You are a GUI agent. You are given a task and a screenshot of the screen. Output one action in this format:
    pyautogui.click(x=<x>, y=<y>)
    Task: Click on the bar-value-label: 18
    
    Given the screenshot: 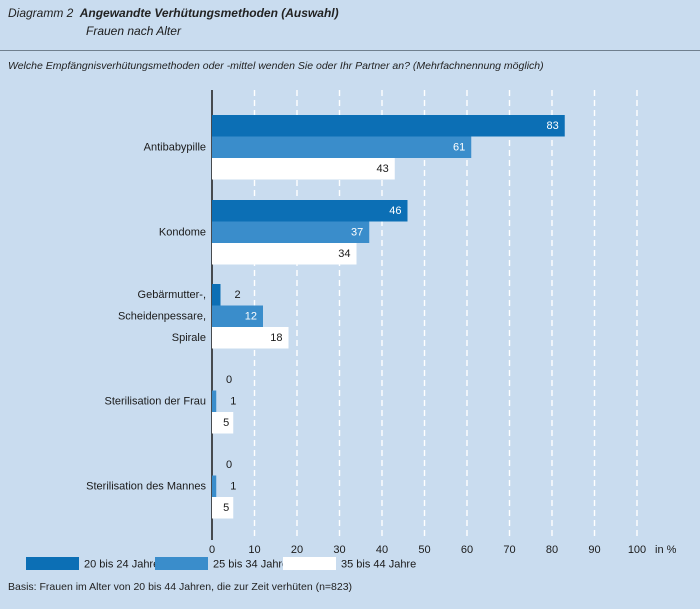 What is the action you would take?
    pyautogui.click(x=276, y=338)
    